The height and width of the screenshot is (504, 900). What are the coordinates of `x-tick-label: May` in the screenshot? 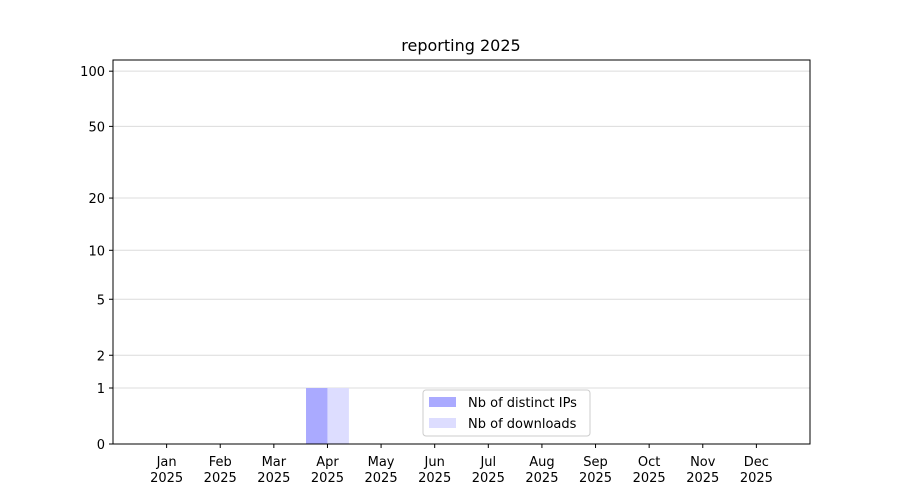 It's located at (381, 462).